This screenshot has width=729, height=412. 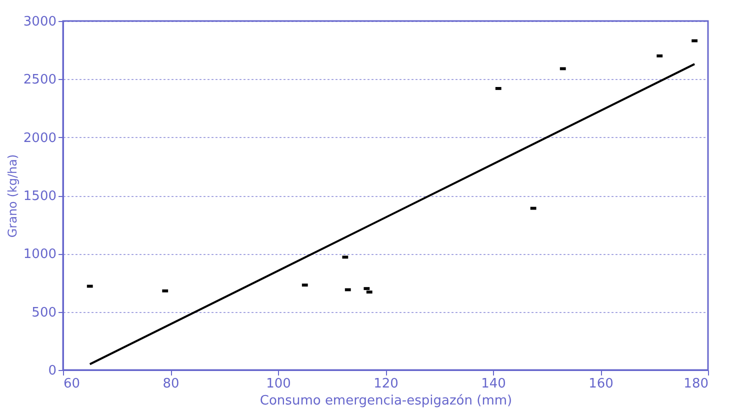 I want to click on x-axis-title: Consumo emergencia-espigazón (mm), so click(x=386, y=401).